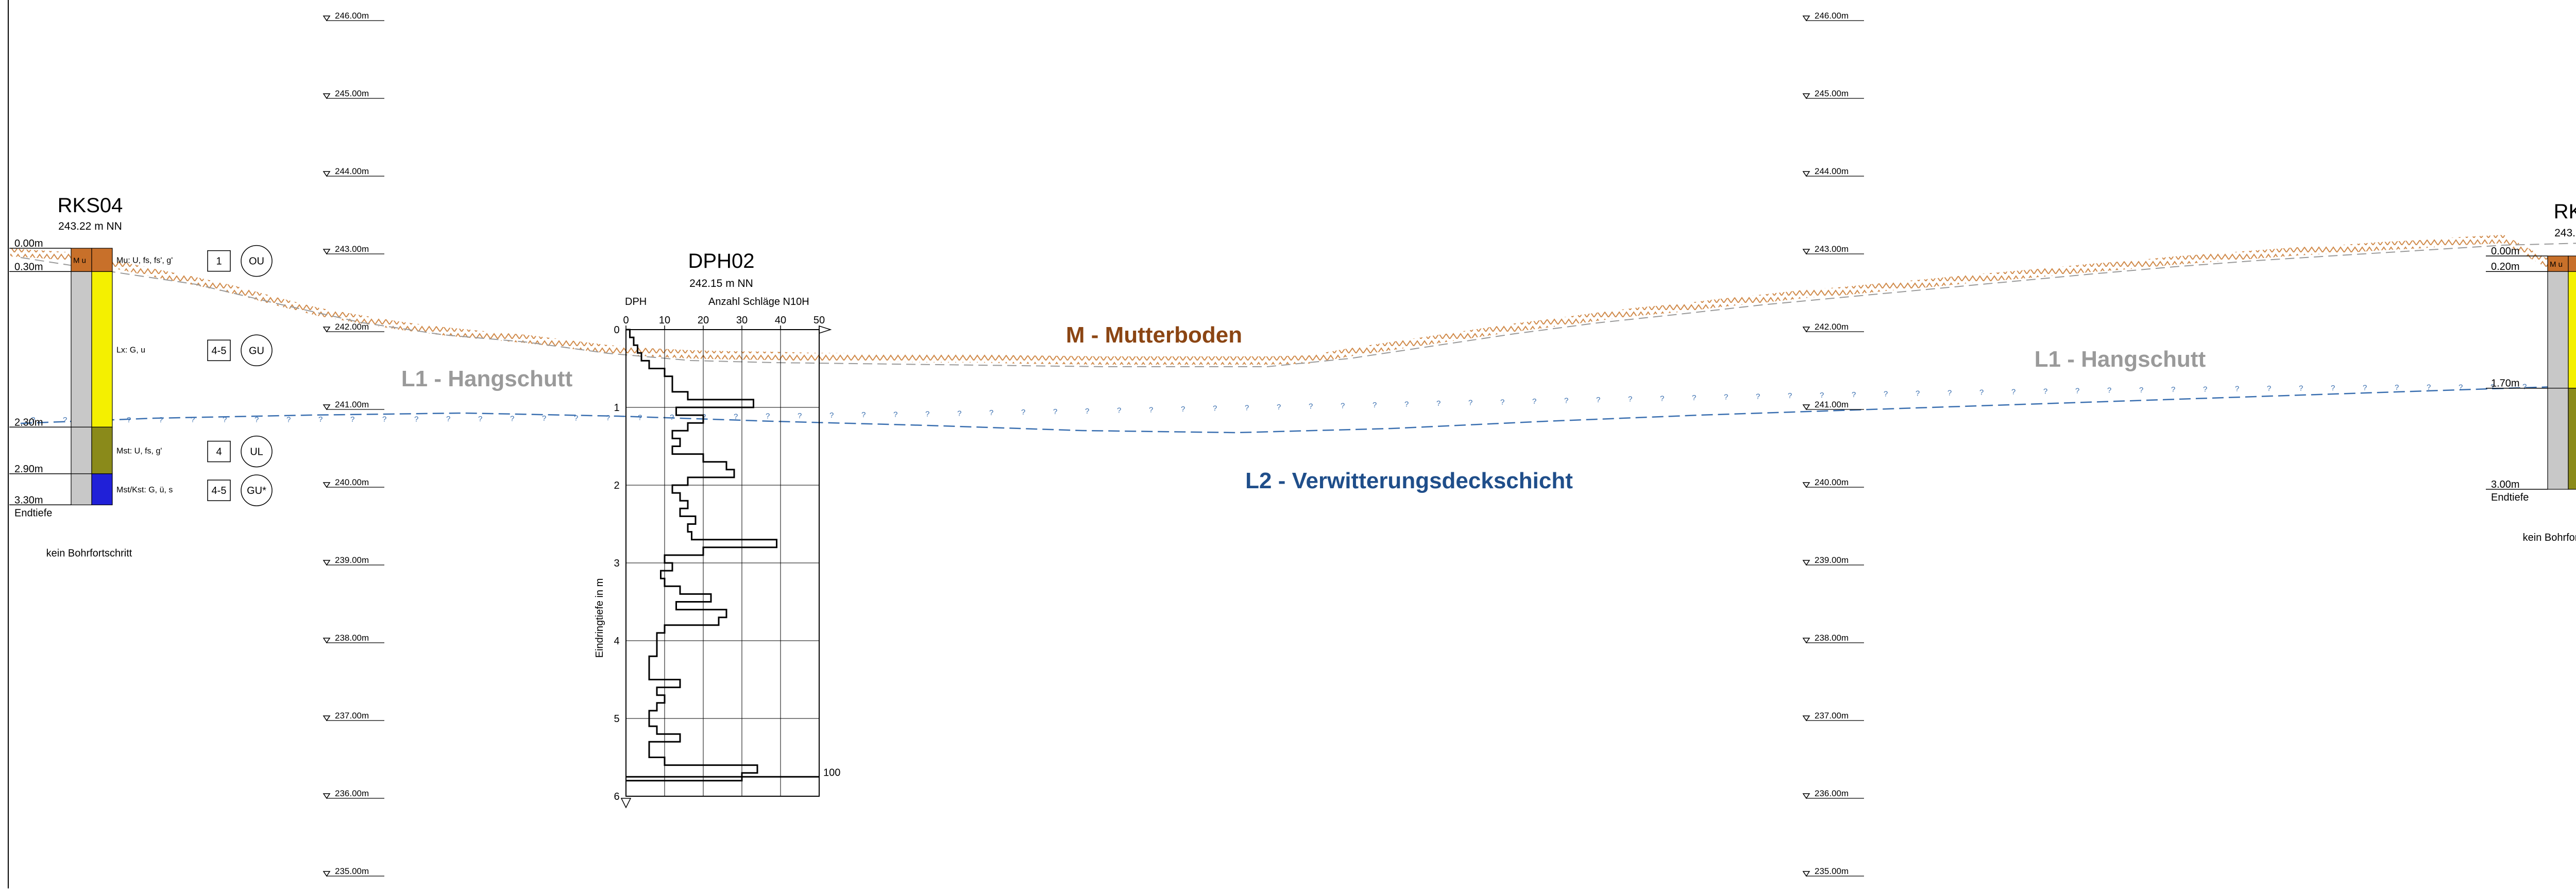  I want to click on elevation-tick-label: 243.00m, so click(352, 249).